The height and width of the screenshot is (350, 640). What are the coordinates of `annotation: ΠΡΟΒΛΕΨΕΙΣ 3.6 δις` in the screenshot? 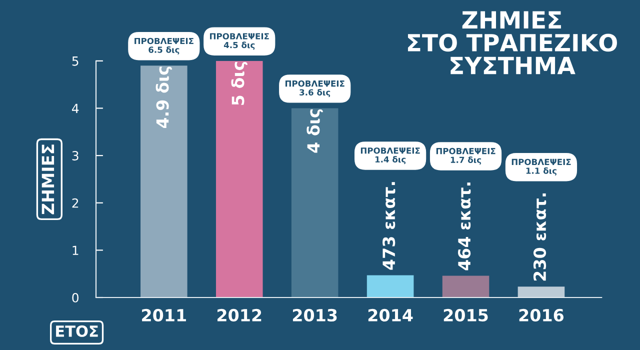 It's located at (314, 89).